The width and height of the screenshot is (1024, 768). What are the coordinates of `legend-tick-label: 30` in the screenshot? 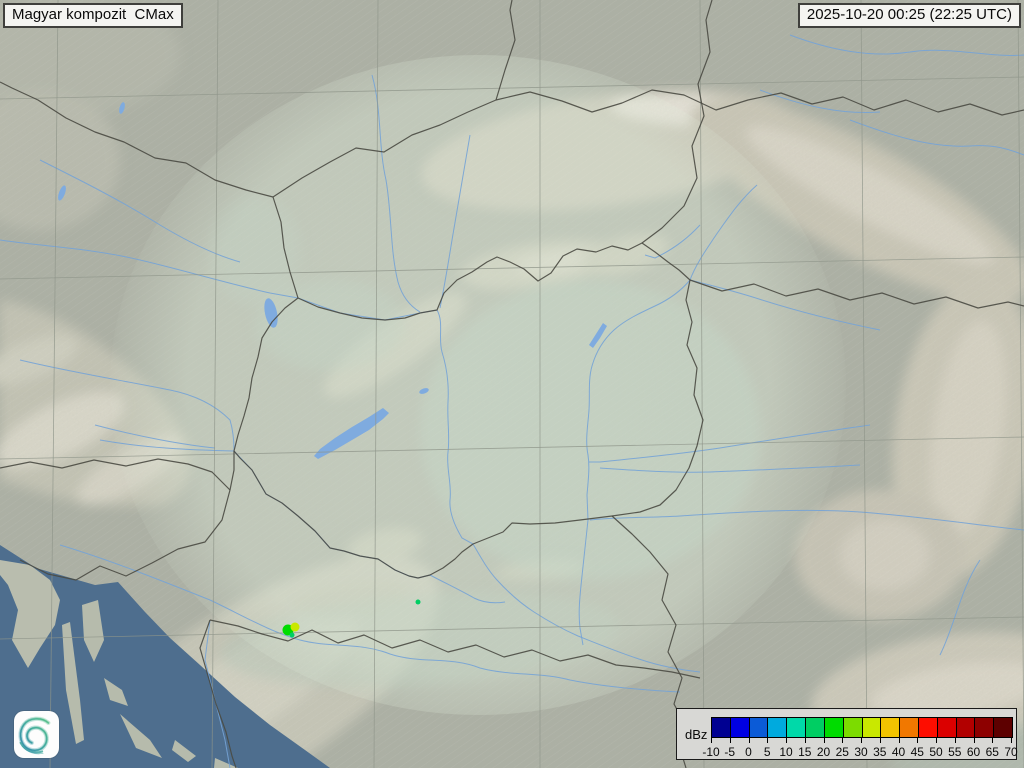 It's located at (861, 752).